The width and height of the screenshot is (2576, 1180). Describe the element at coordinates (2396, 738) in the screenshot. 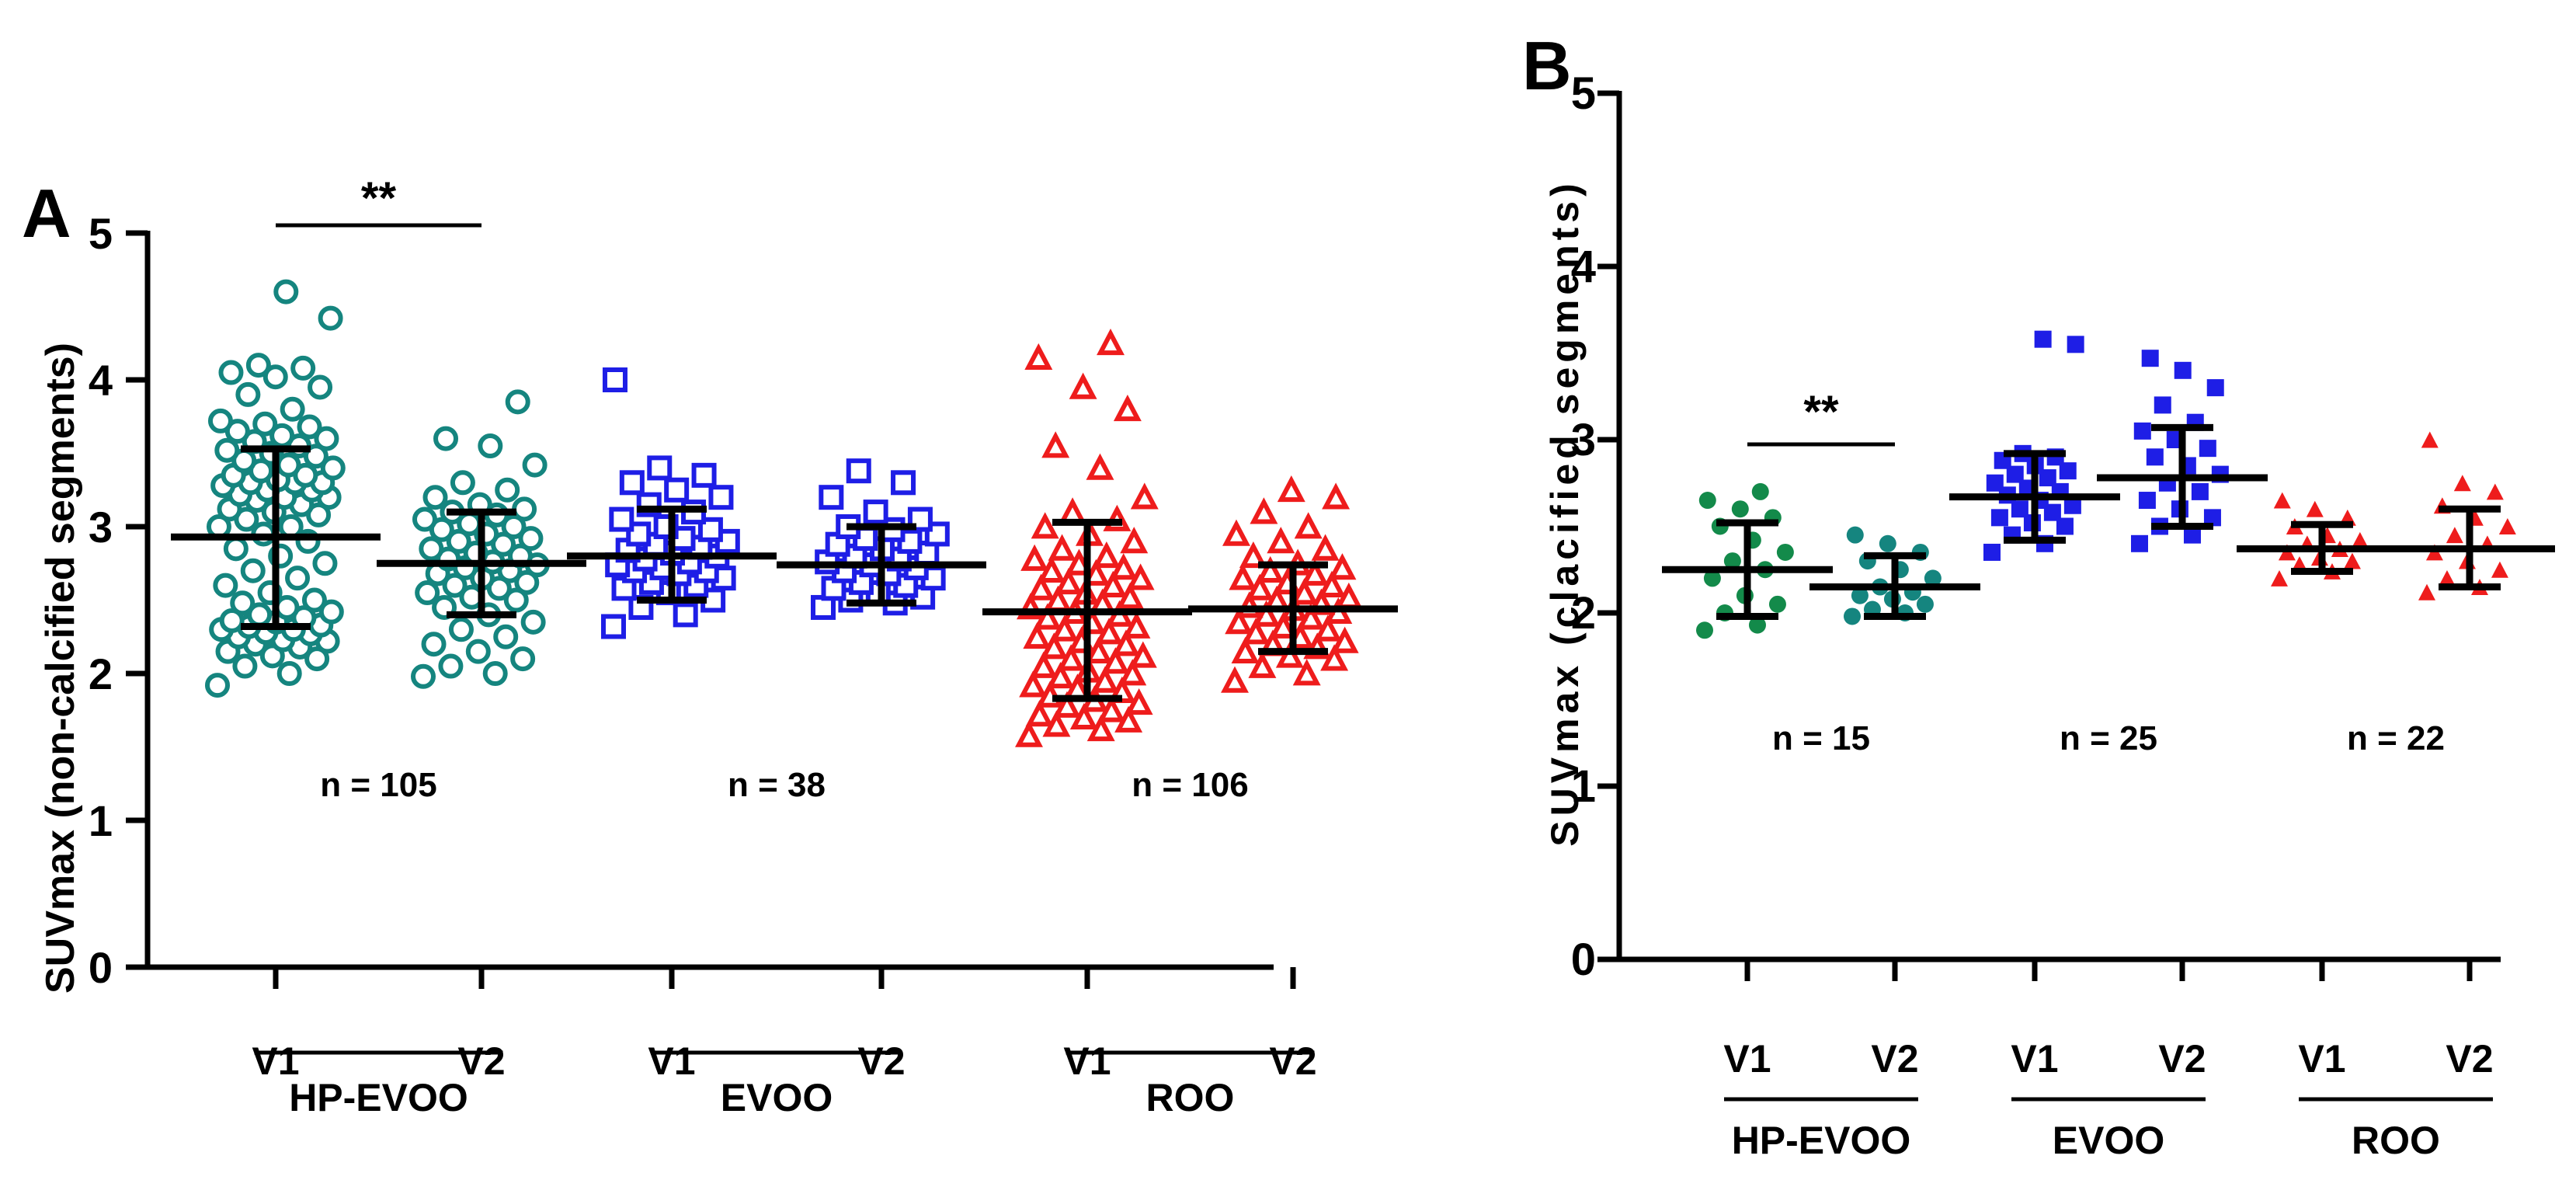

I see `n-label: n = 22` at that location.